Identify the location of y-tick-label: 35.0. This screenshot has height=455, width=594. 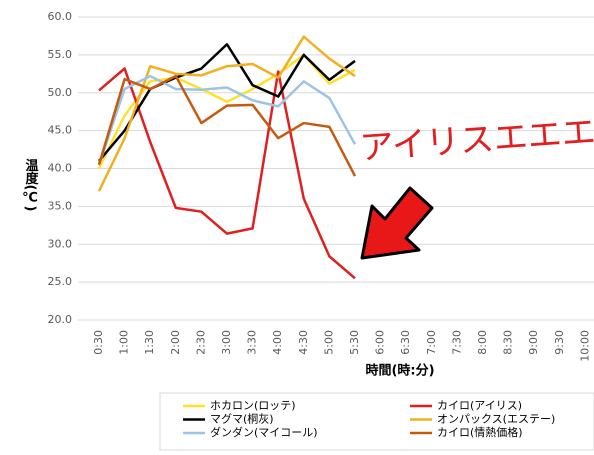
(60, 205).